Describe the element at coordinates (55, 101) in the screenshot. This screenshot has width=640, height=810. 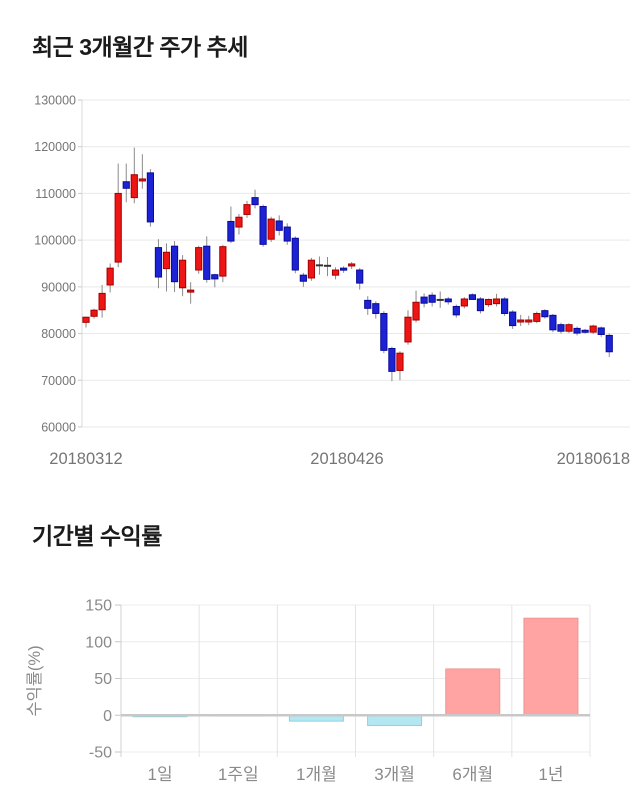
I see `y-axis-label: 130000` at that location.